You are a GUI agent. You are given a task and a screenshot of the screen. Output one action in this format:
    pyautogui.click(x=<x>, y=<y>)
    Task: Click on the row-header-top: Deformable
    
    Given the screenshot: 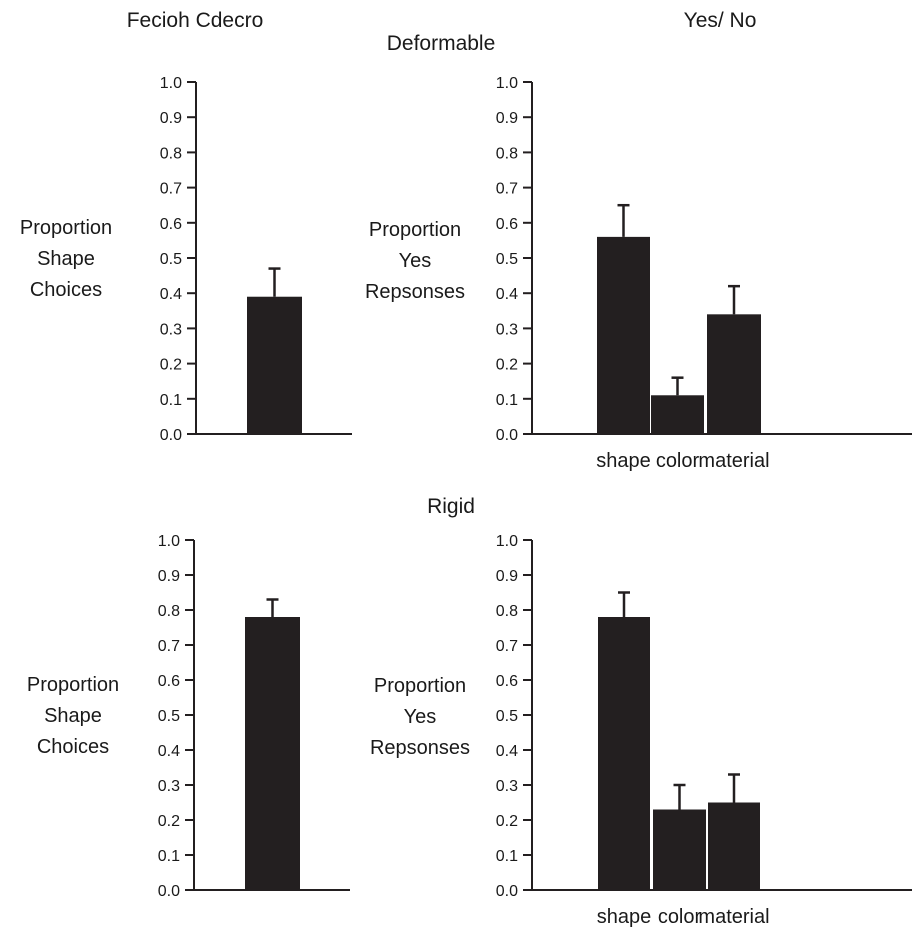 What is the action you would take?
    pyautogui.click(x=441, y=43)
    